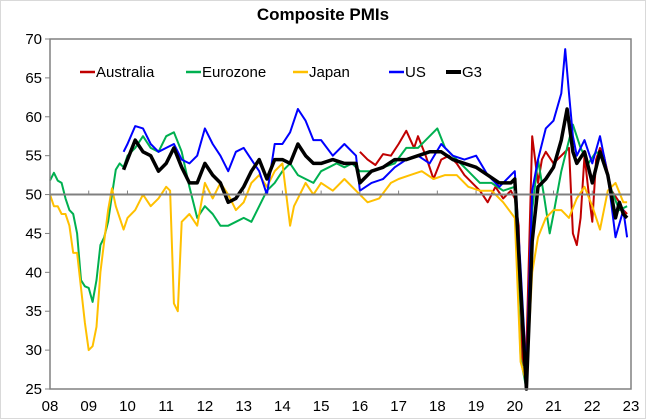 Image resolution: width=646 pixels, height=419 pixels. Describe the element at coordinates (50, 406) in the screenshot. I see `x-tick-label: 08` at that location.